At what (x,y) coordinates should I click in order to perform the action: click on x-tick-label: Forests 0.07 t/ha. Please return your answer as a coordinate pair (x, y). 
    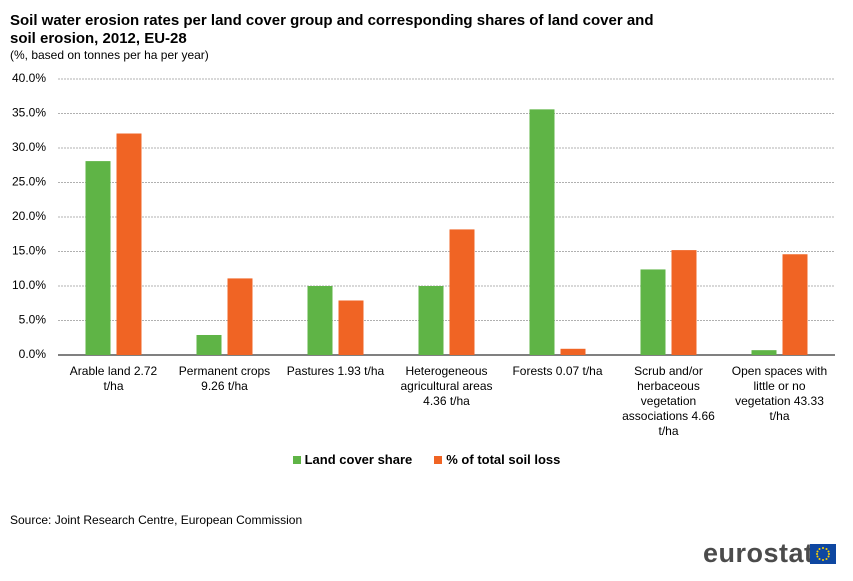
    Looking at the image, I should click on (557, 371).